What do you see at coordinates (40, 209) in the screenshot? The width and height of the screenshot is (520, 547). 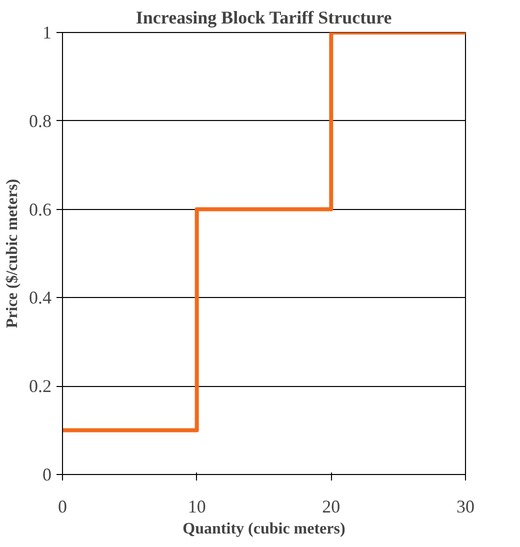 I see `y-tick-label: 0.6` at bounding box center [40, 209].